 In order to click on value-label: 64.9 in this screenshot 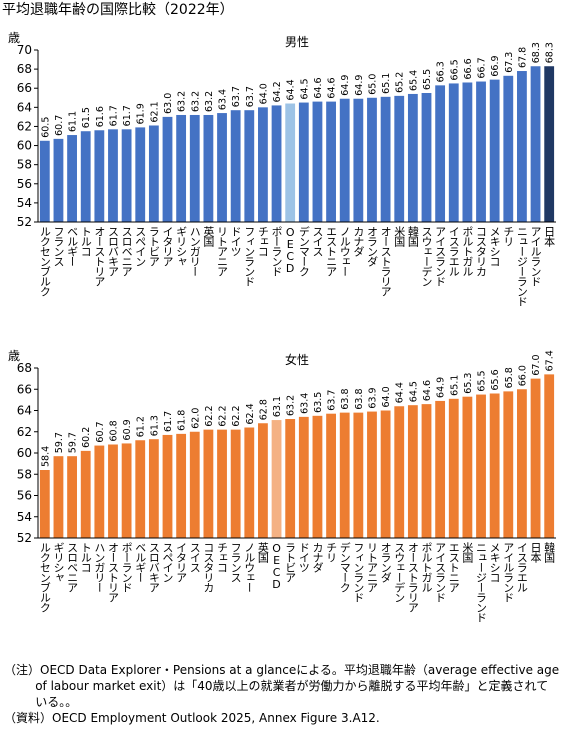, I will do `click(345, 85)`.